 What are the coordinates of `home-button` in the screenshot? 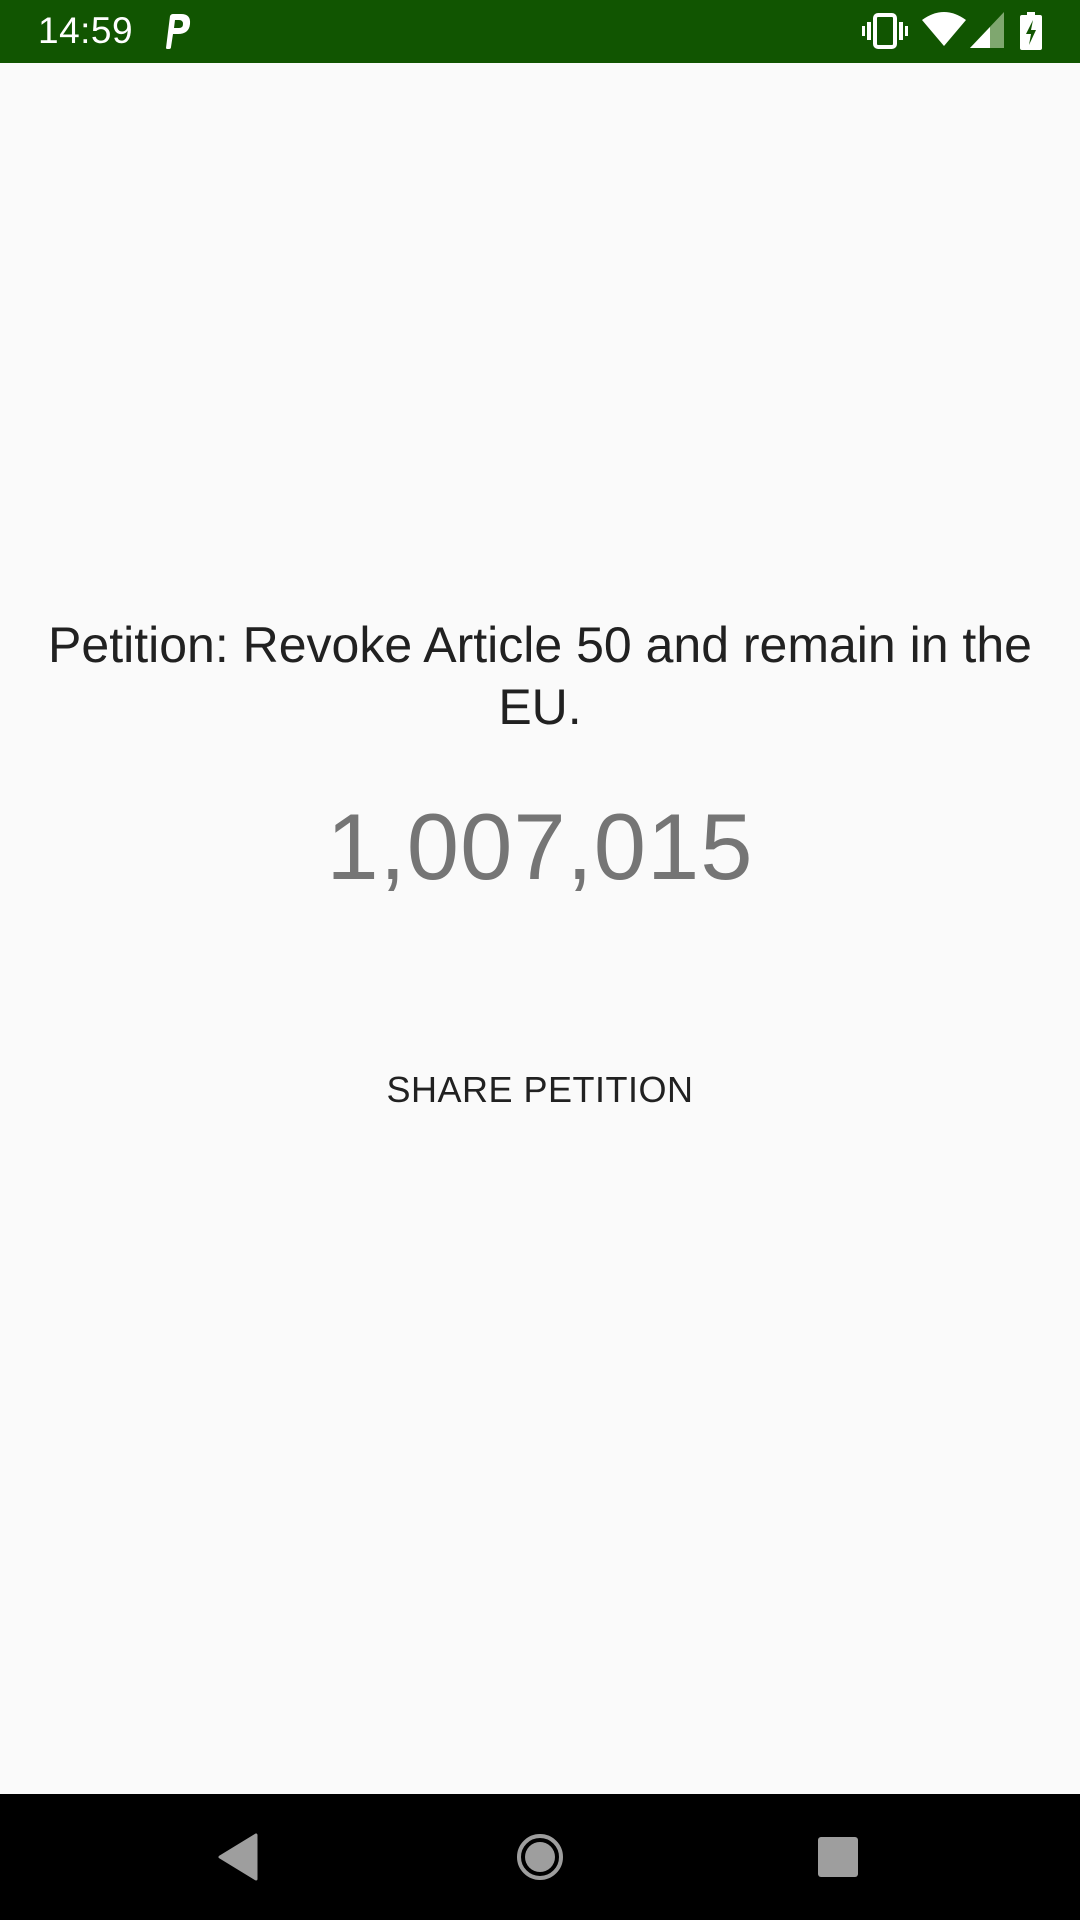 It's located at (540, 1857).